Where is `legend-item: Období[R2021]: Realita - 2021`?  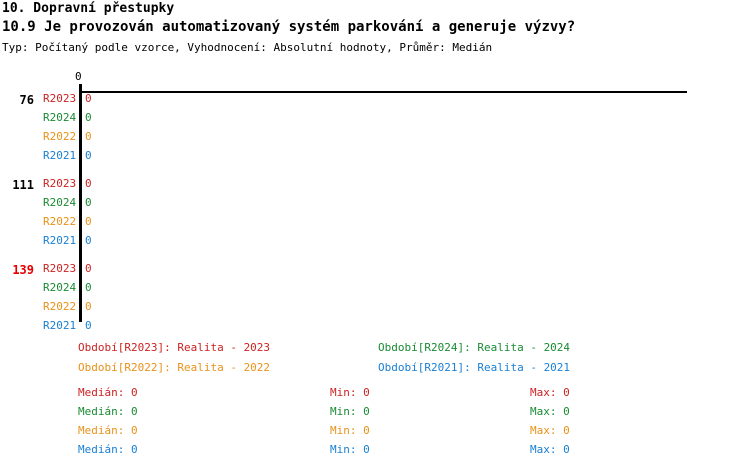 legend-item: Období[R2021]: Realita - 2021 is located at coordinates (474, 367).